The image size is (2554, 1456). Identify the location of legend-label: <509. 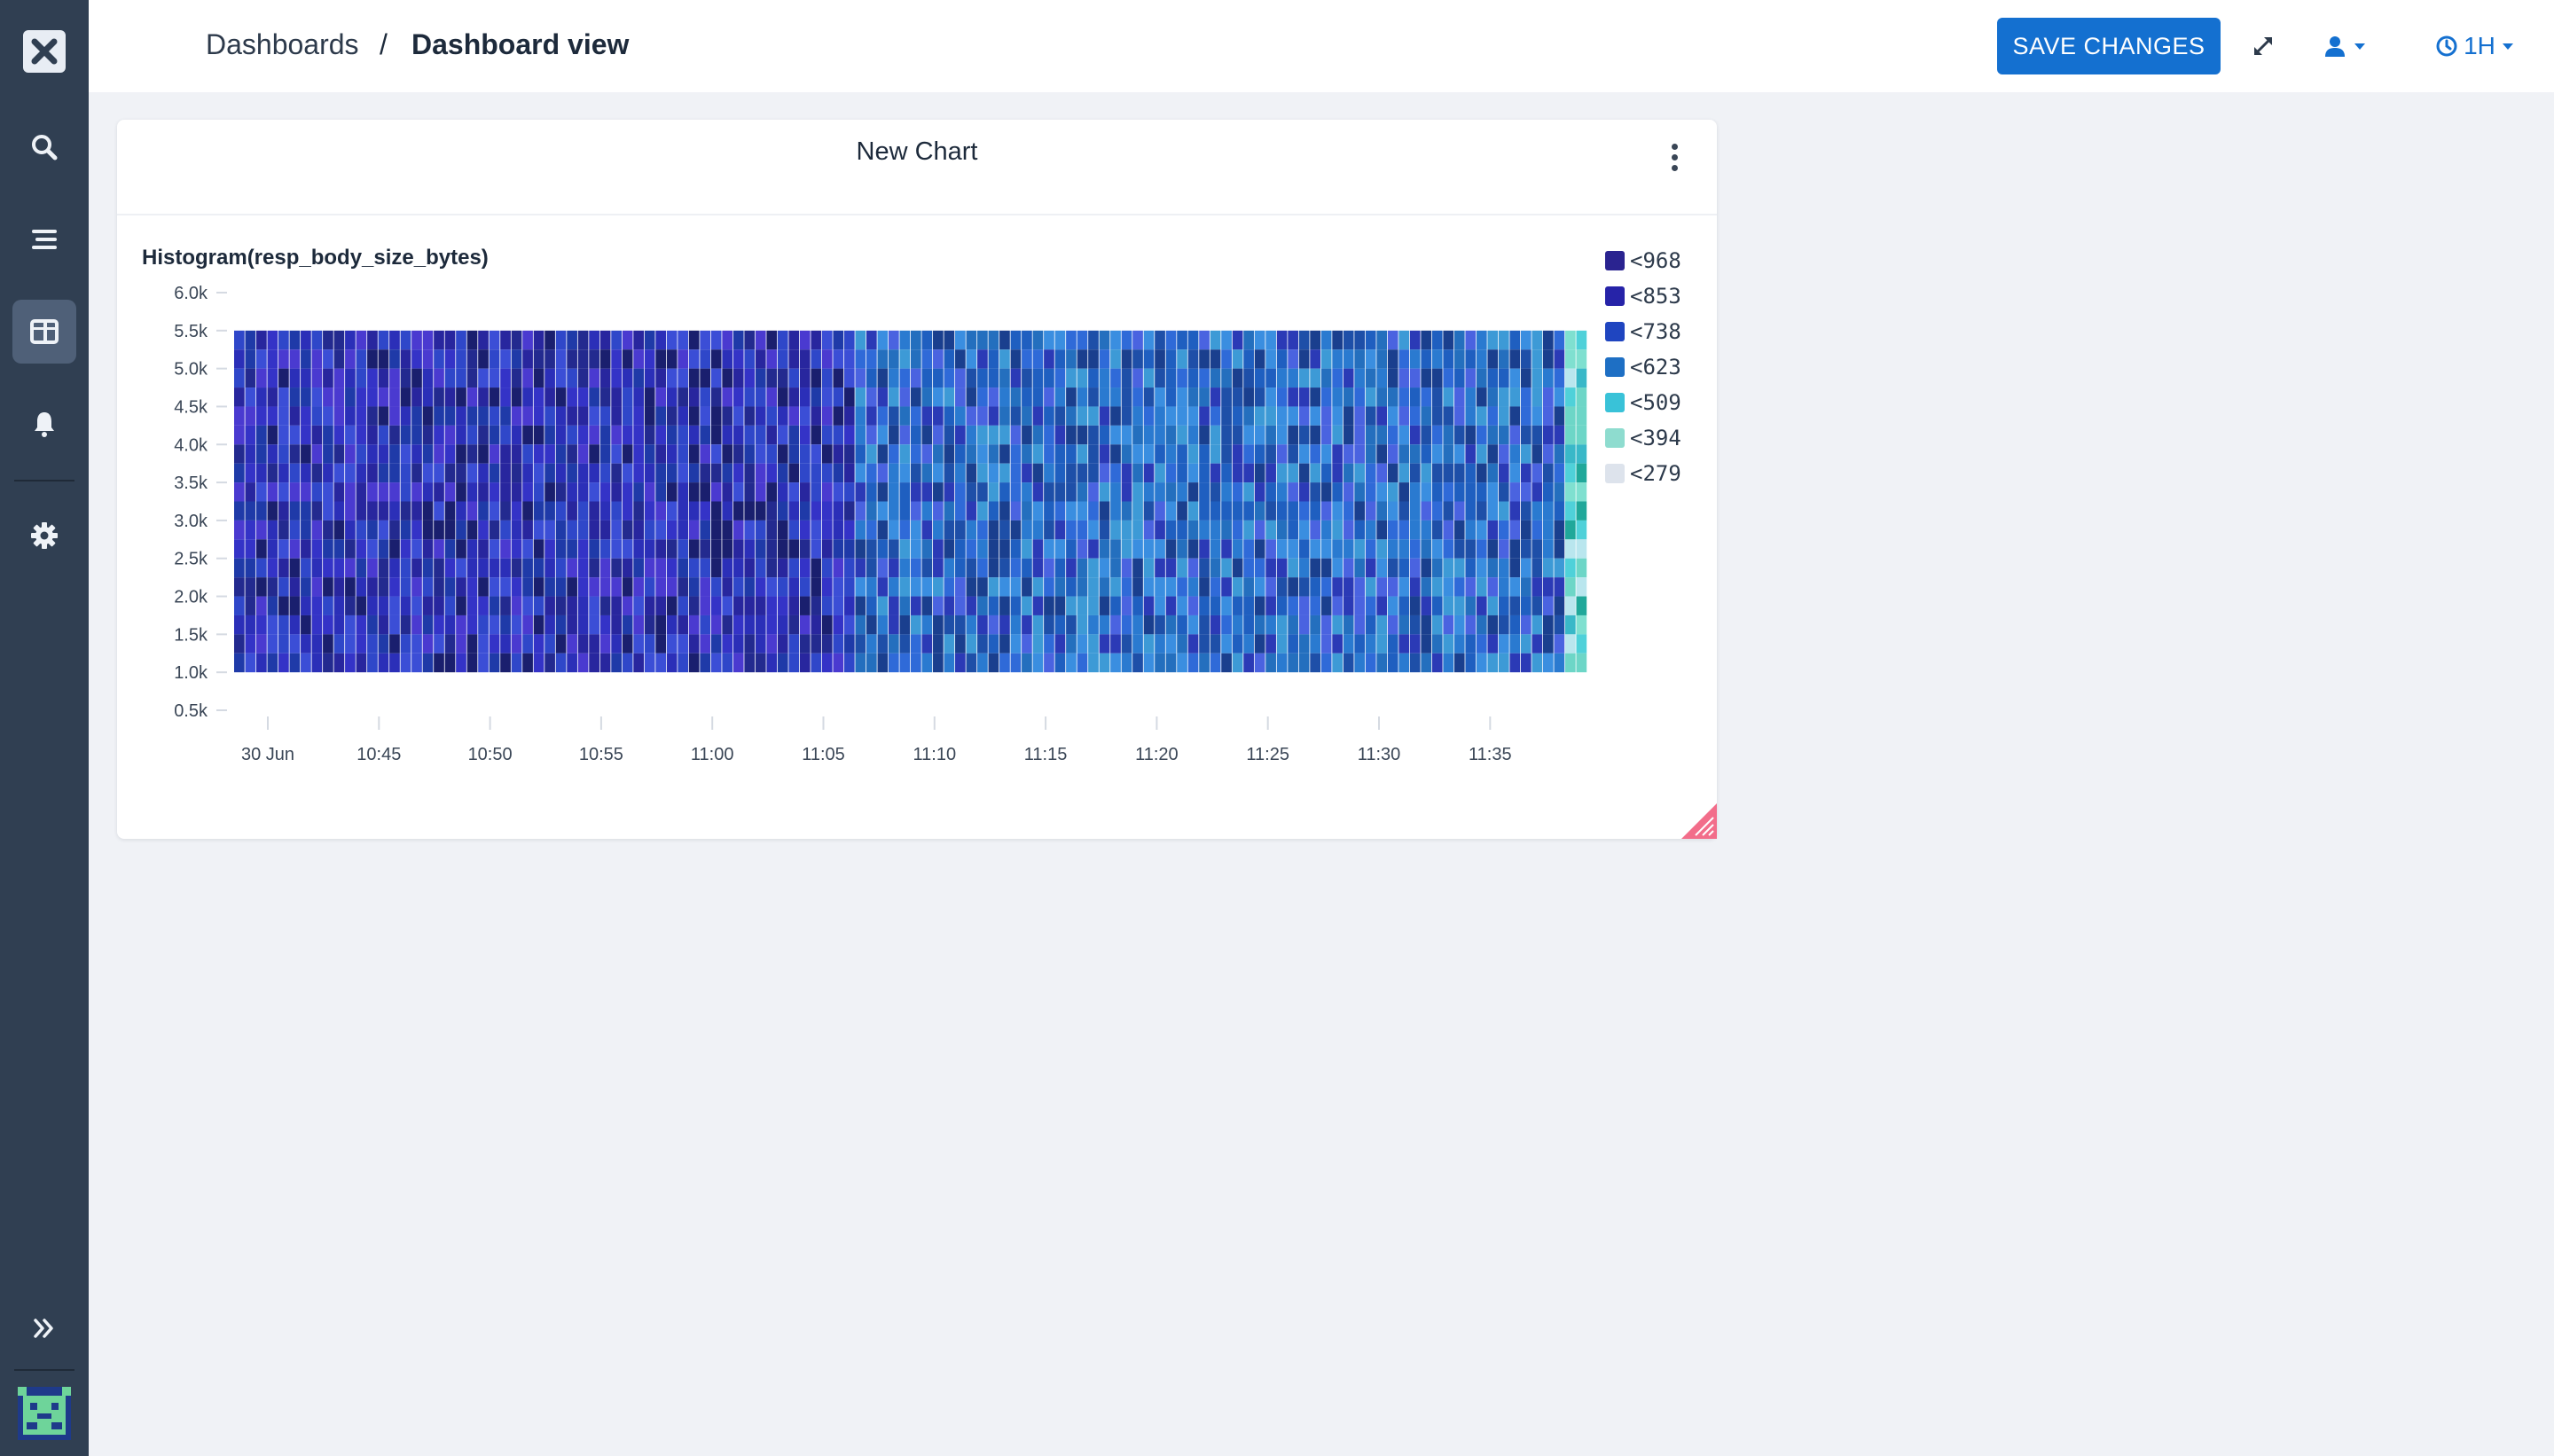
(1655, 402).